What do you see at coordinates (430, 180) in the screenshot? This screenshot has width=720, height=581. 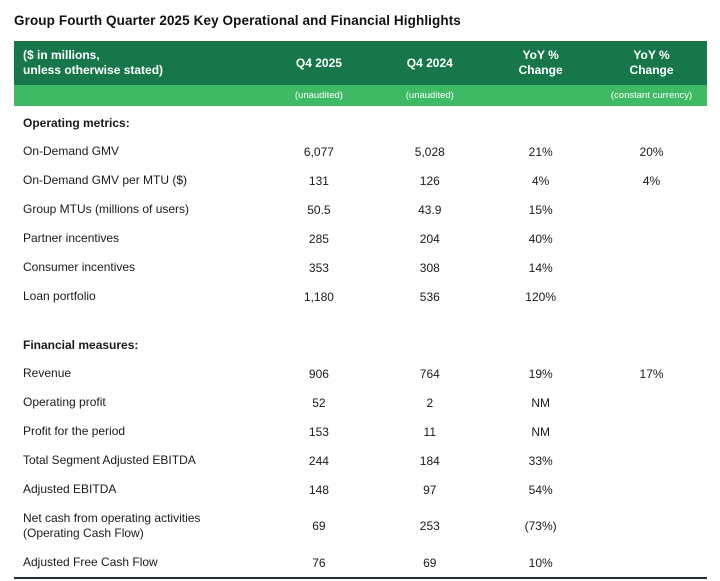 I see `value-q4-2024: 126` at bounding box center [430, 180].